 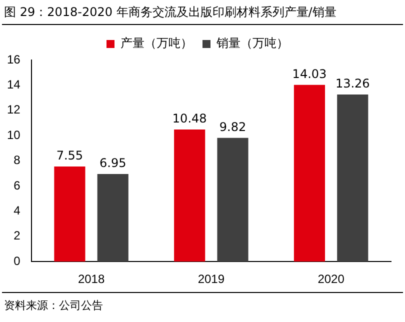 I want to click on x-tick-label: 2020, so click(x=331, y=279).